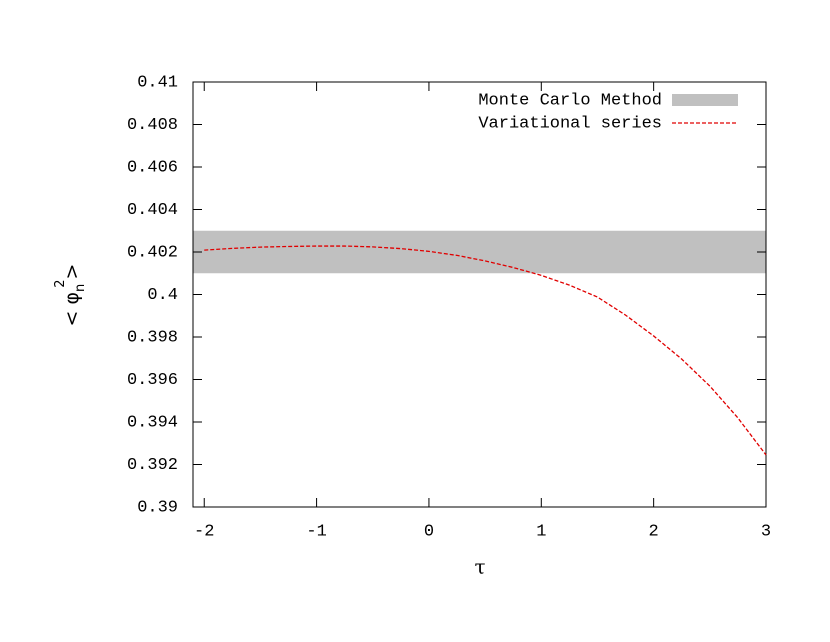 This screenshot has width=830, height=642. Describe the element at coordinates (157, 507) in the screenshot. I see `y-tick-label: 0.39` at that location.